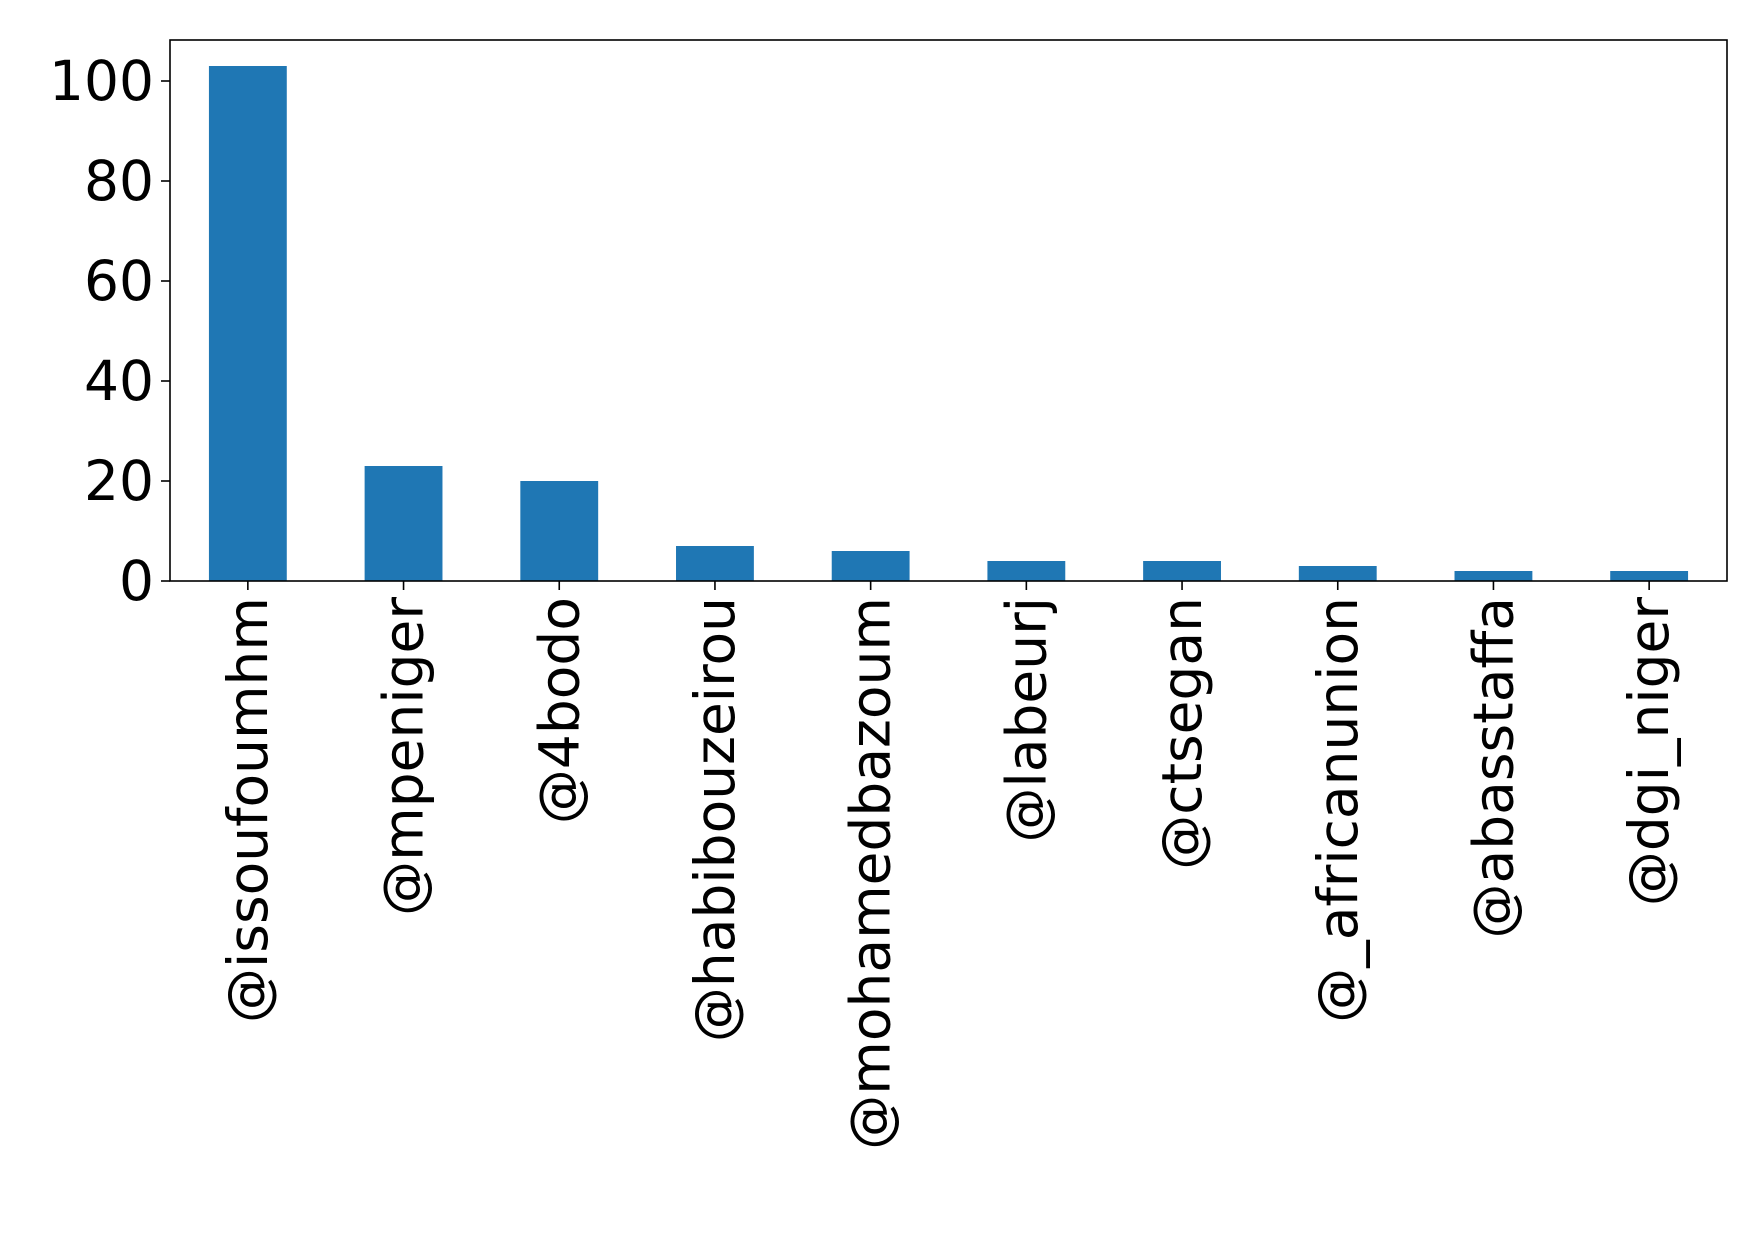 The image size is (1758, 1255). I want to click on y-tick-label: 20, so click(119, 481).